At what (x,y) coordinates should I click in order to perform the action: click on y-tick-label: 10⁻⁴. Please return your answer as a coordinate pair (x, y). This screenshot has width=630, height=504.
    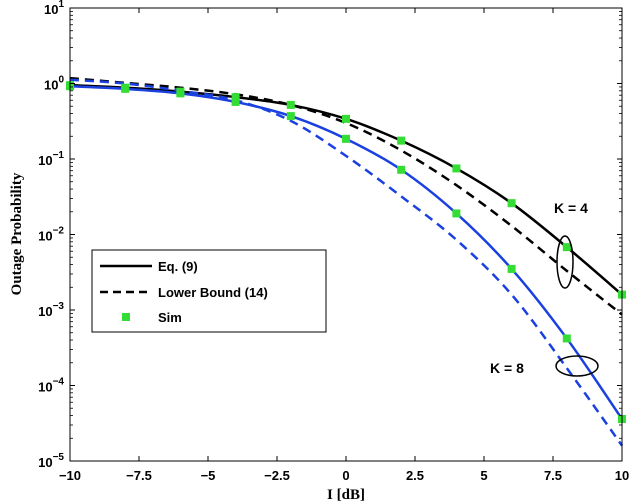
    Looking at the image, I should click on (51, 386).